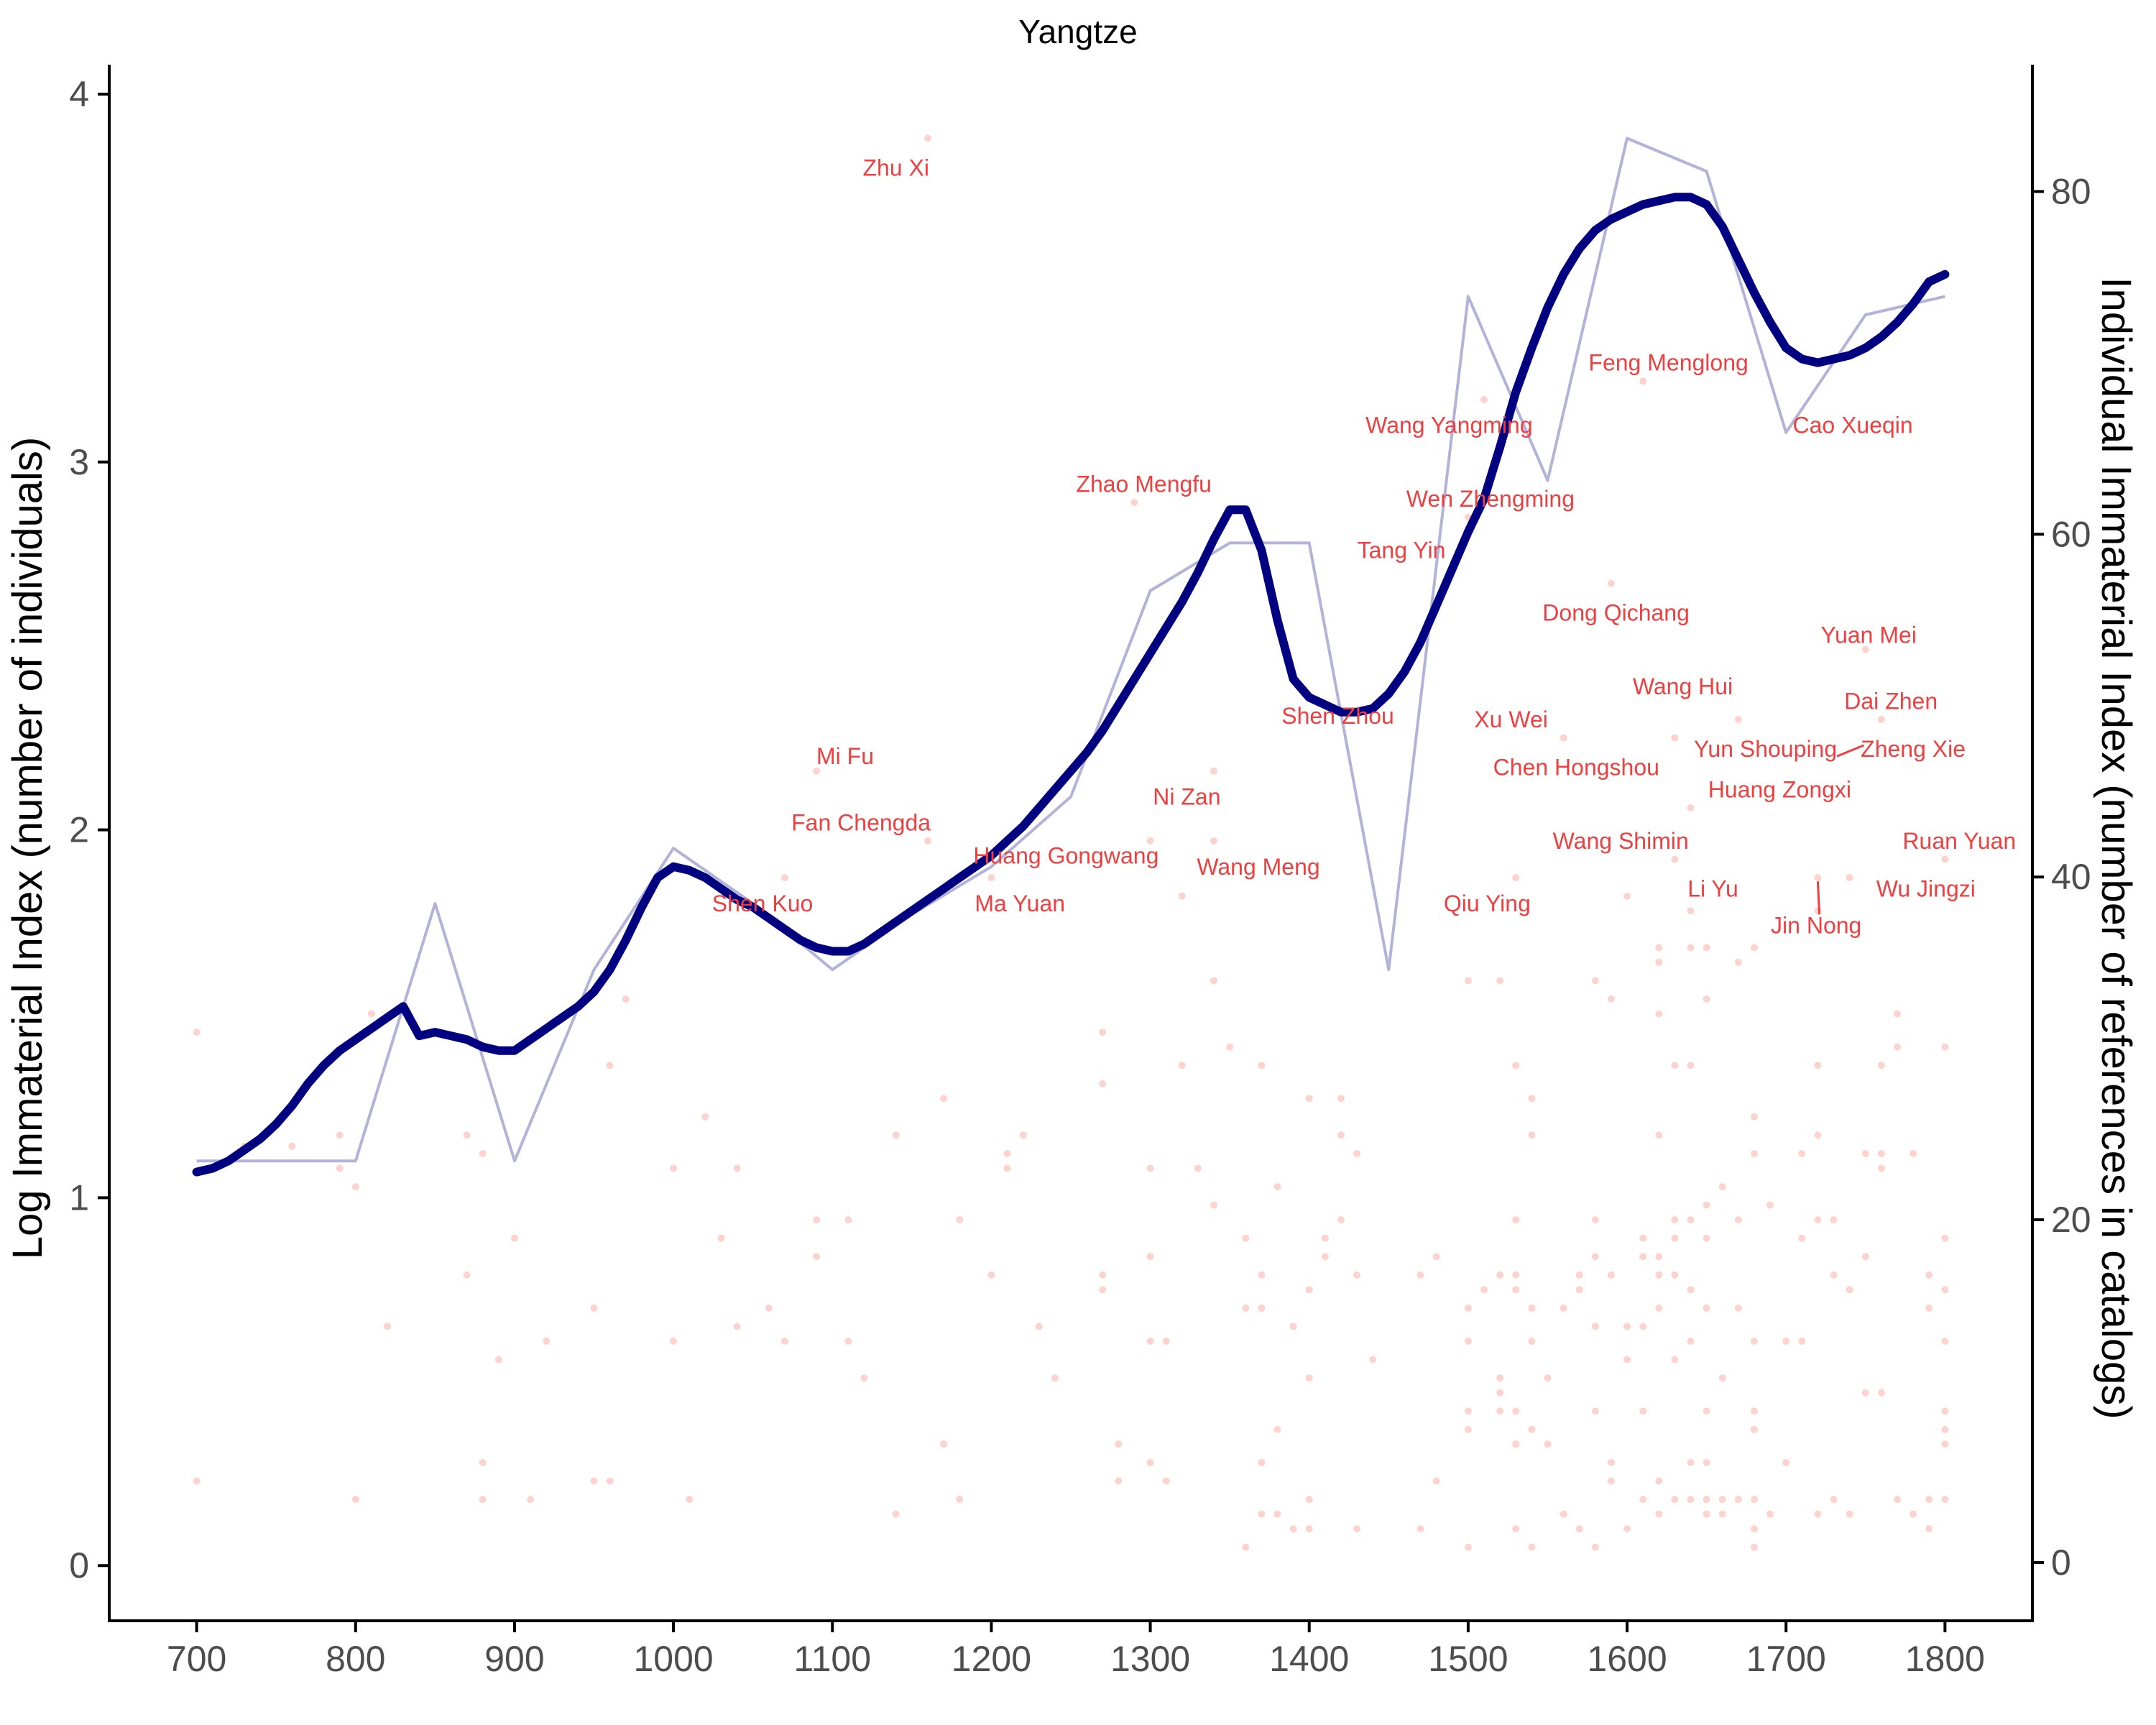 The height and width of the screenshot is (1725, 2156). What do you see at coordinates (1765, 749) in the screenshot?
I see `person-label: Yun Shouping` at bounding box center [1765, 749].